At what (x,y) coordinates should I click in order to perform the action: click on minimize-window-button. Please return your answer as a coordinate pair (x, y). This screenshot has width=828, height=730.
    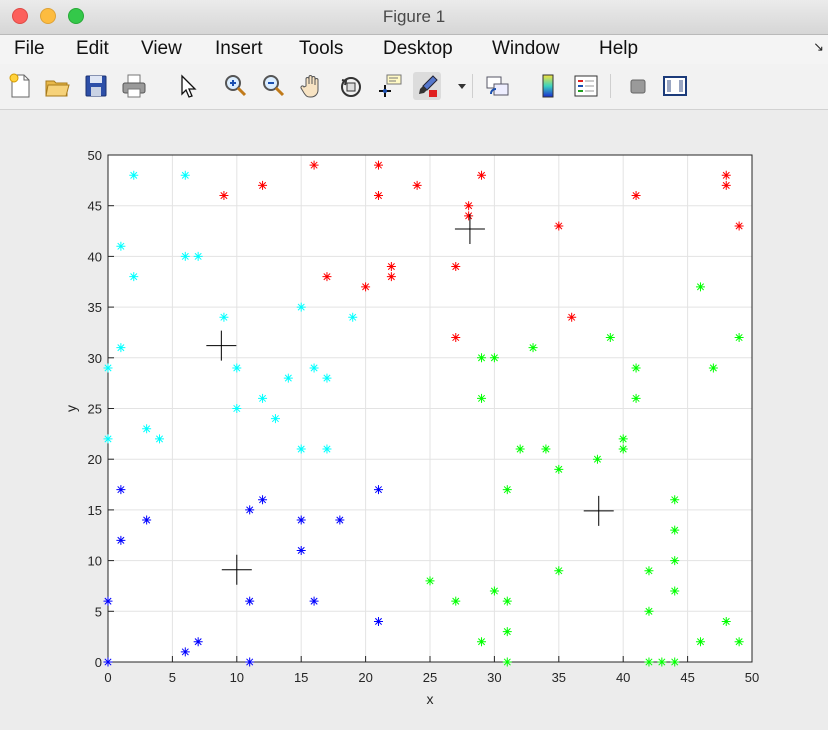
    Looking at the image, I should click on (48, 16).